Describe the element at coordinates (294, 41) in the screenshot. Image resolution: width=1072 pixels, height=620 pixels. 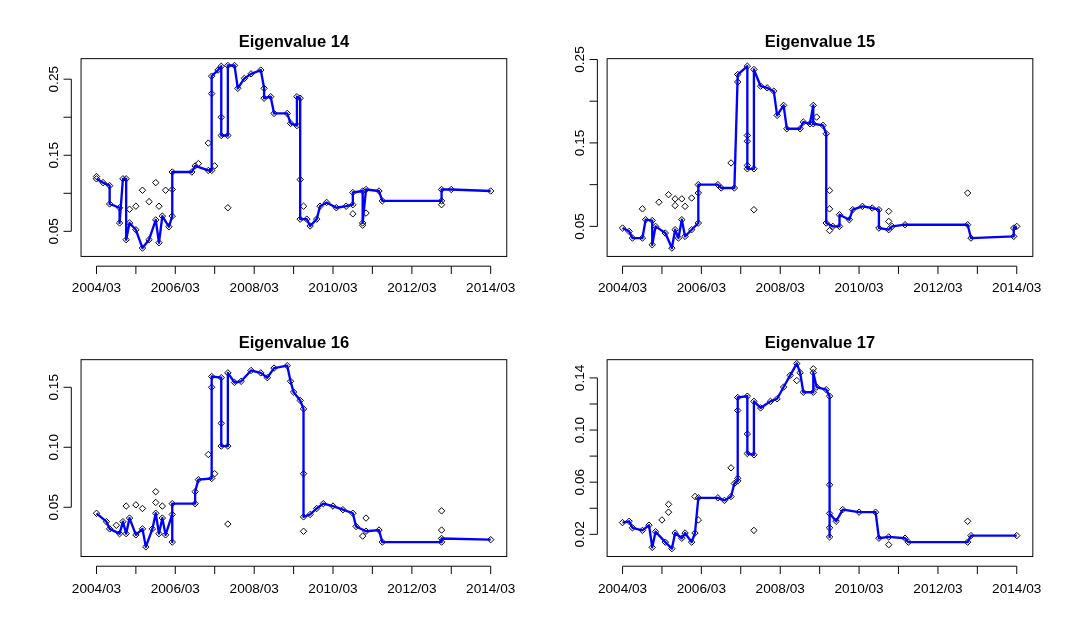
I see `chart-title: Eigenvalue 14` at that location.